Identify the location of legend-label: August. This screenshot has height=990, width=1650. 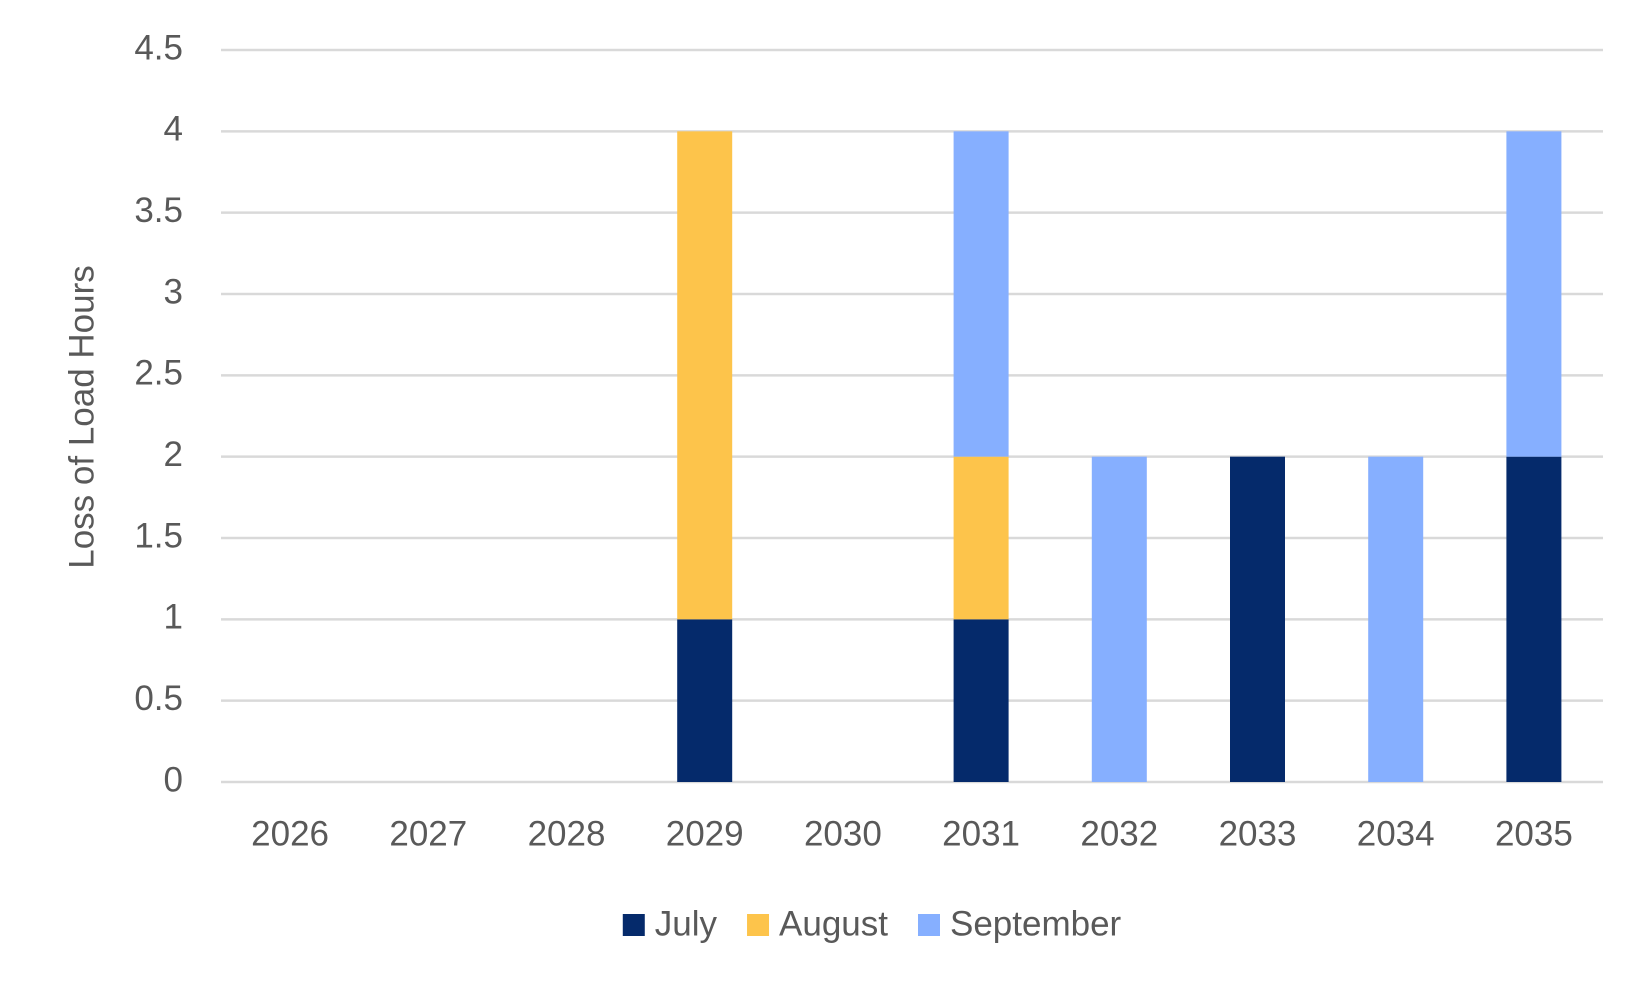
(833, 923).